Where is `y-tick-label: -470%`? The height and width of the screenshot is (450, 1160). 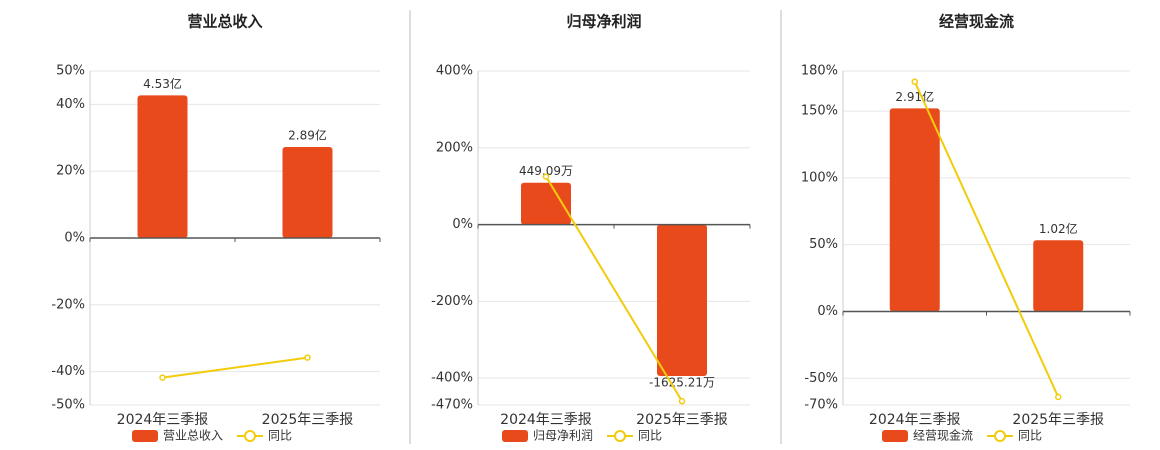 y-tick-label: -470% is located at coordinates (452, 405).